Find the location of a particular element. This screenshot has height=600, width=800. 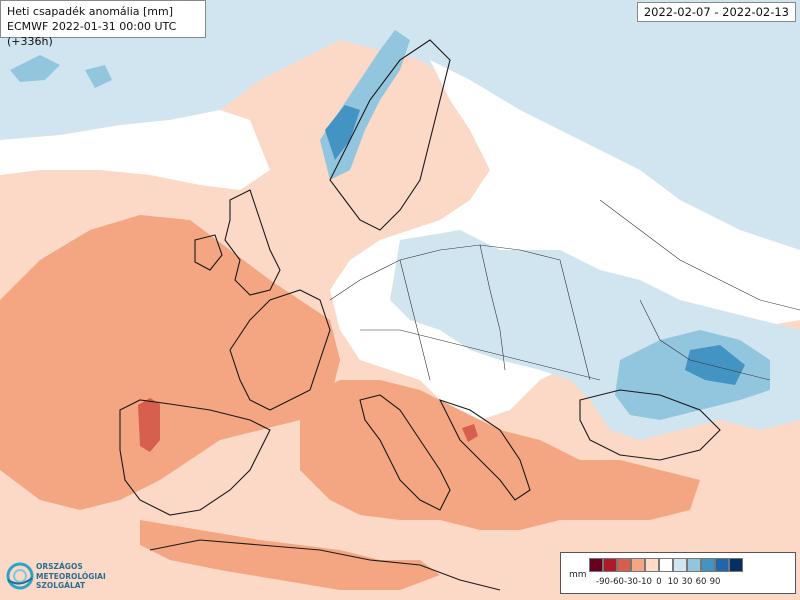

wet-region-norway-core is located at coordinates (342, 132).